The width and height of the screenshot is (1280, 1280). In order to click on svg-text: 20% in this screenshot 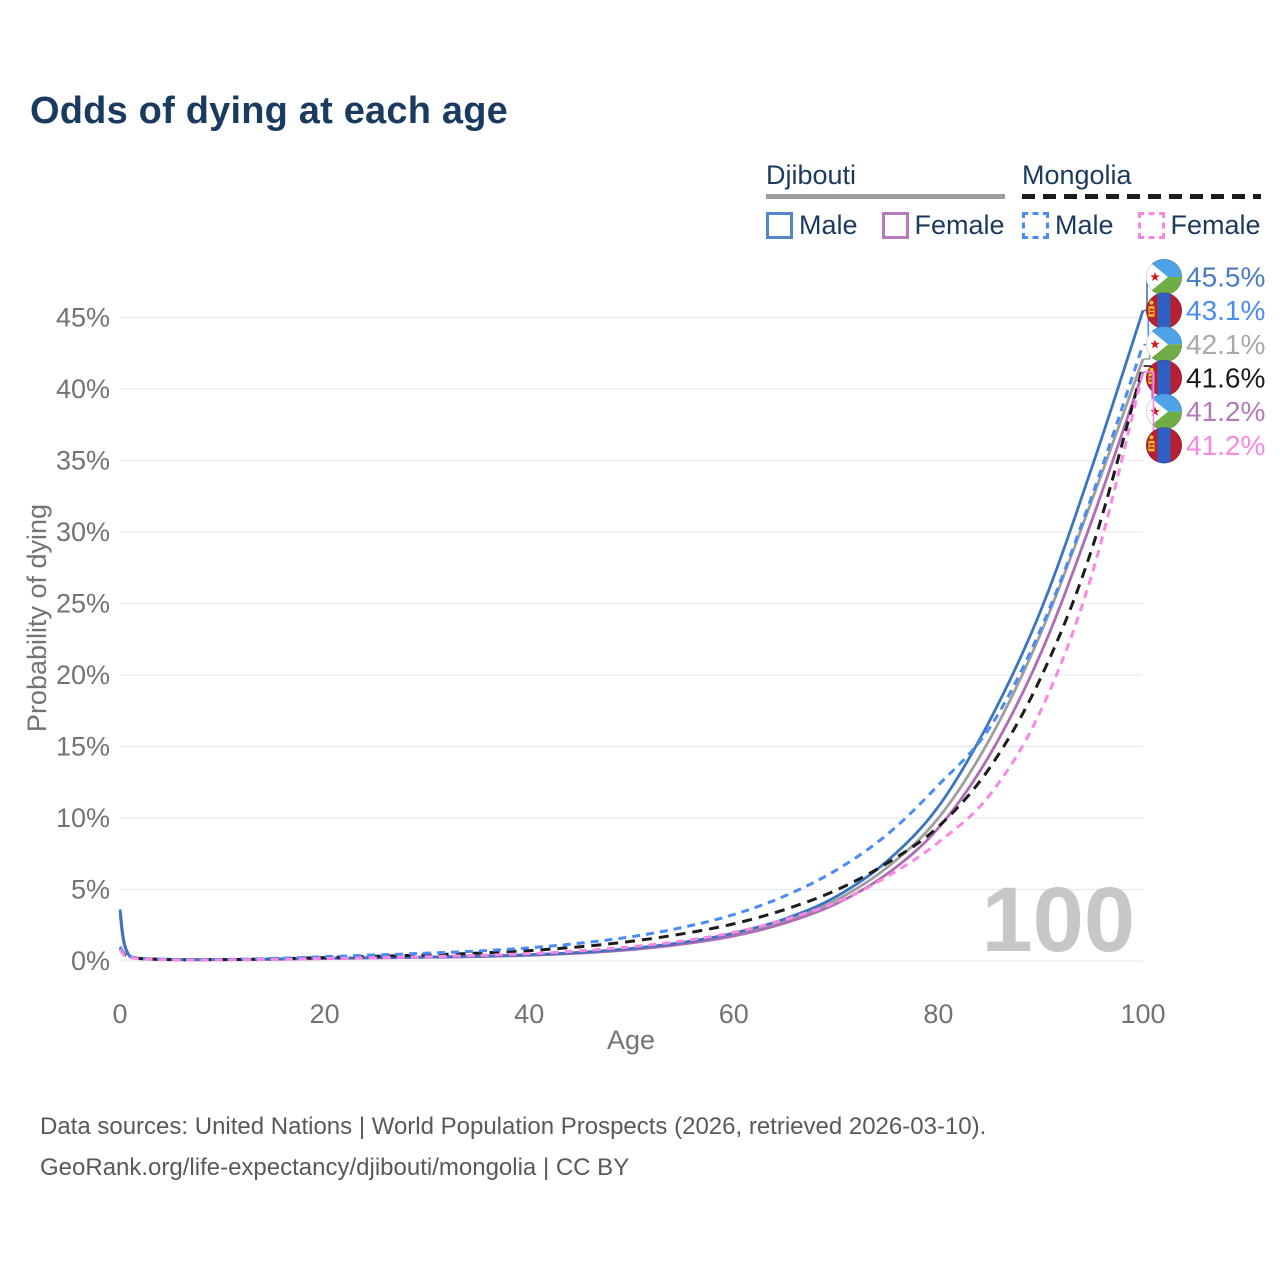, I will do `click(83, 675)`.